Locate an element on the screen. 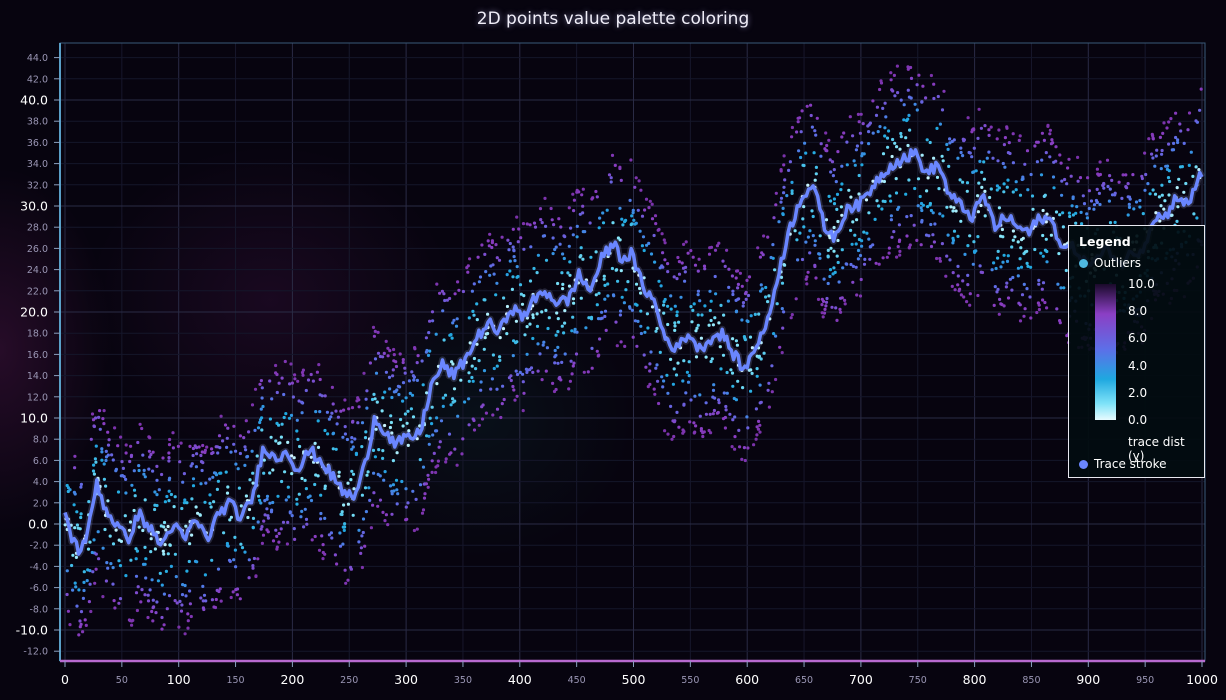 The height and width of the screenshot is (700, 1226). legend-item-outliers: Outliers is located at coordinates (1110, 263).